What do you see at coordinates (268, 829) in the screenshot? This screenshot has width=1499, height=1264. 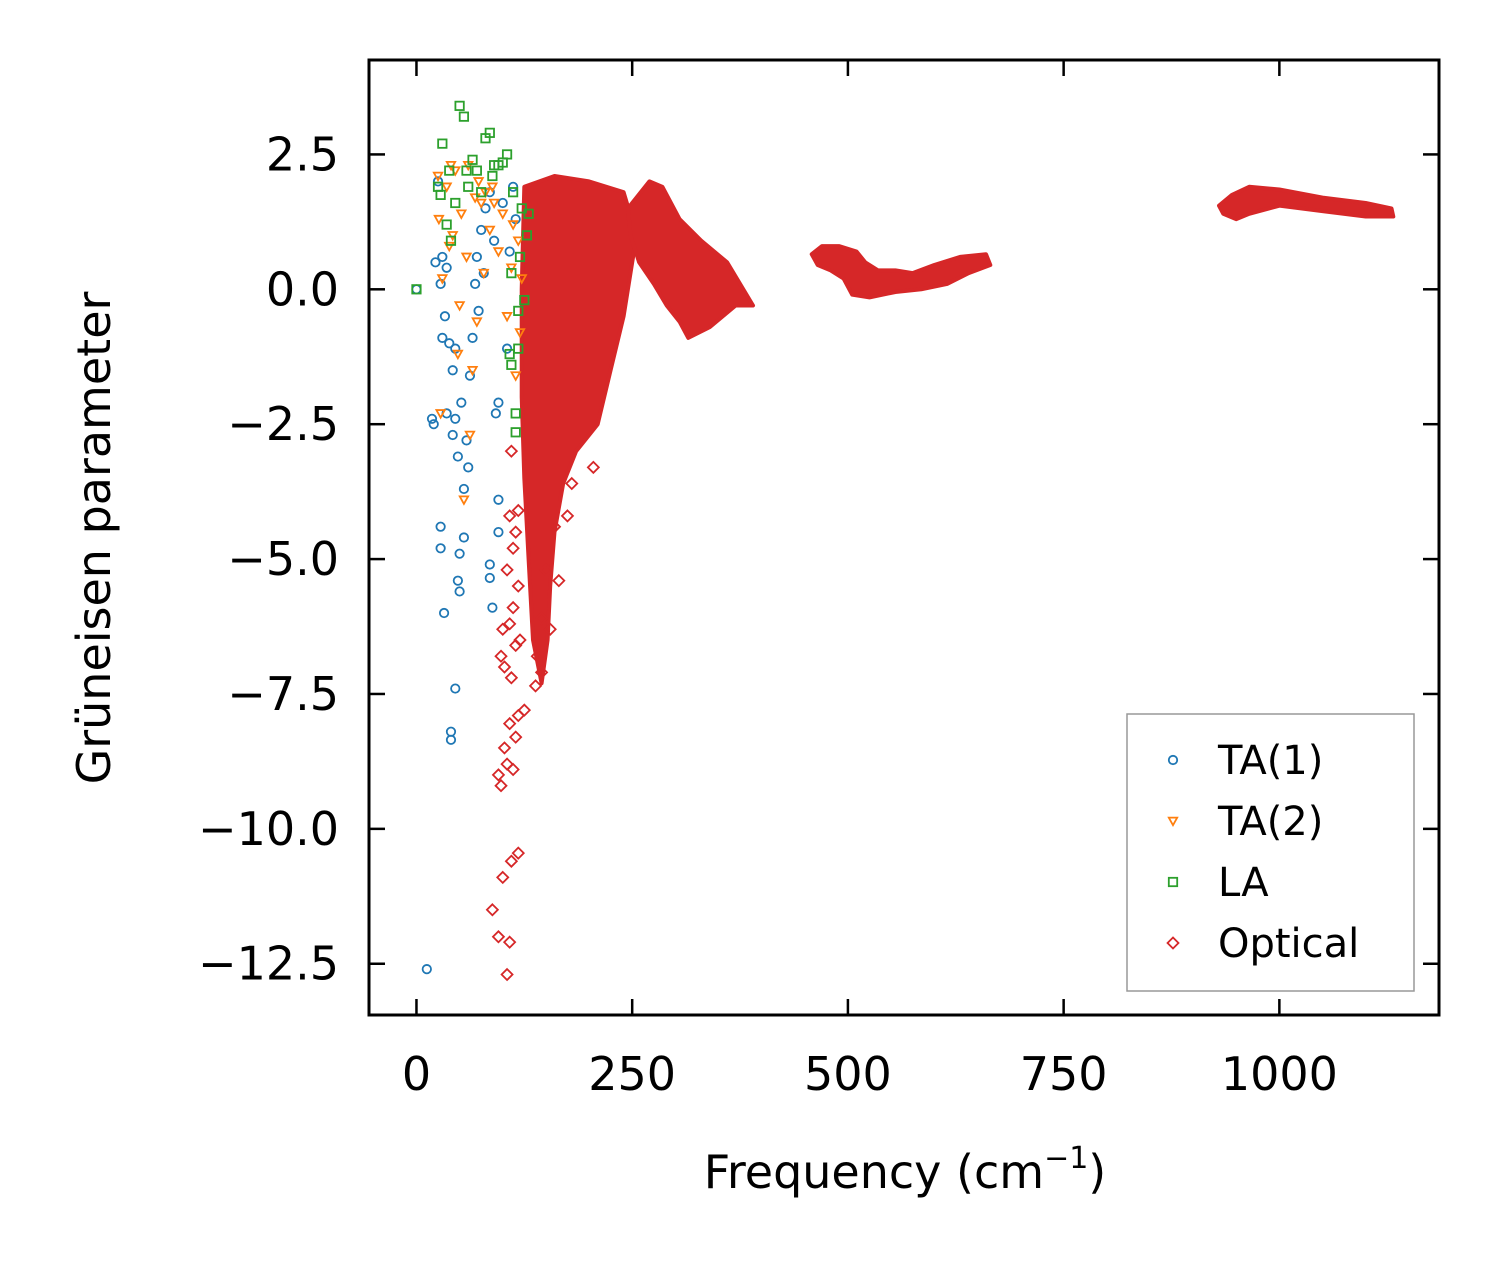 I see `y-tick-label-5: −10.0` at bounding box center [268, 829].